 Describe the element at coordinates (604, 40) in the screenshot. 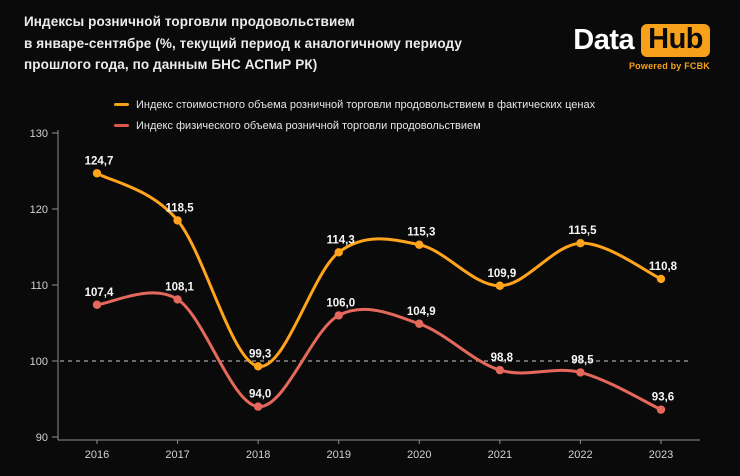

I see `logo-text-data: Data` at that location.